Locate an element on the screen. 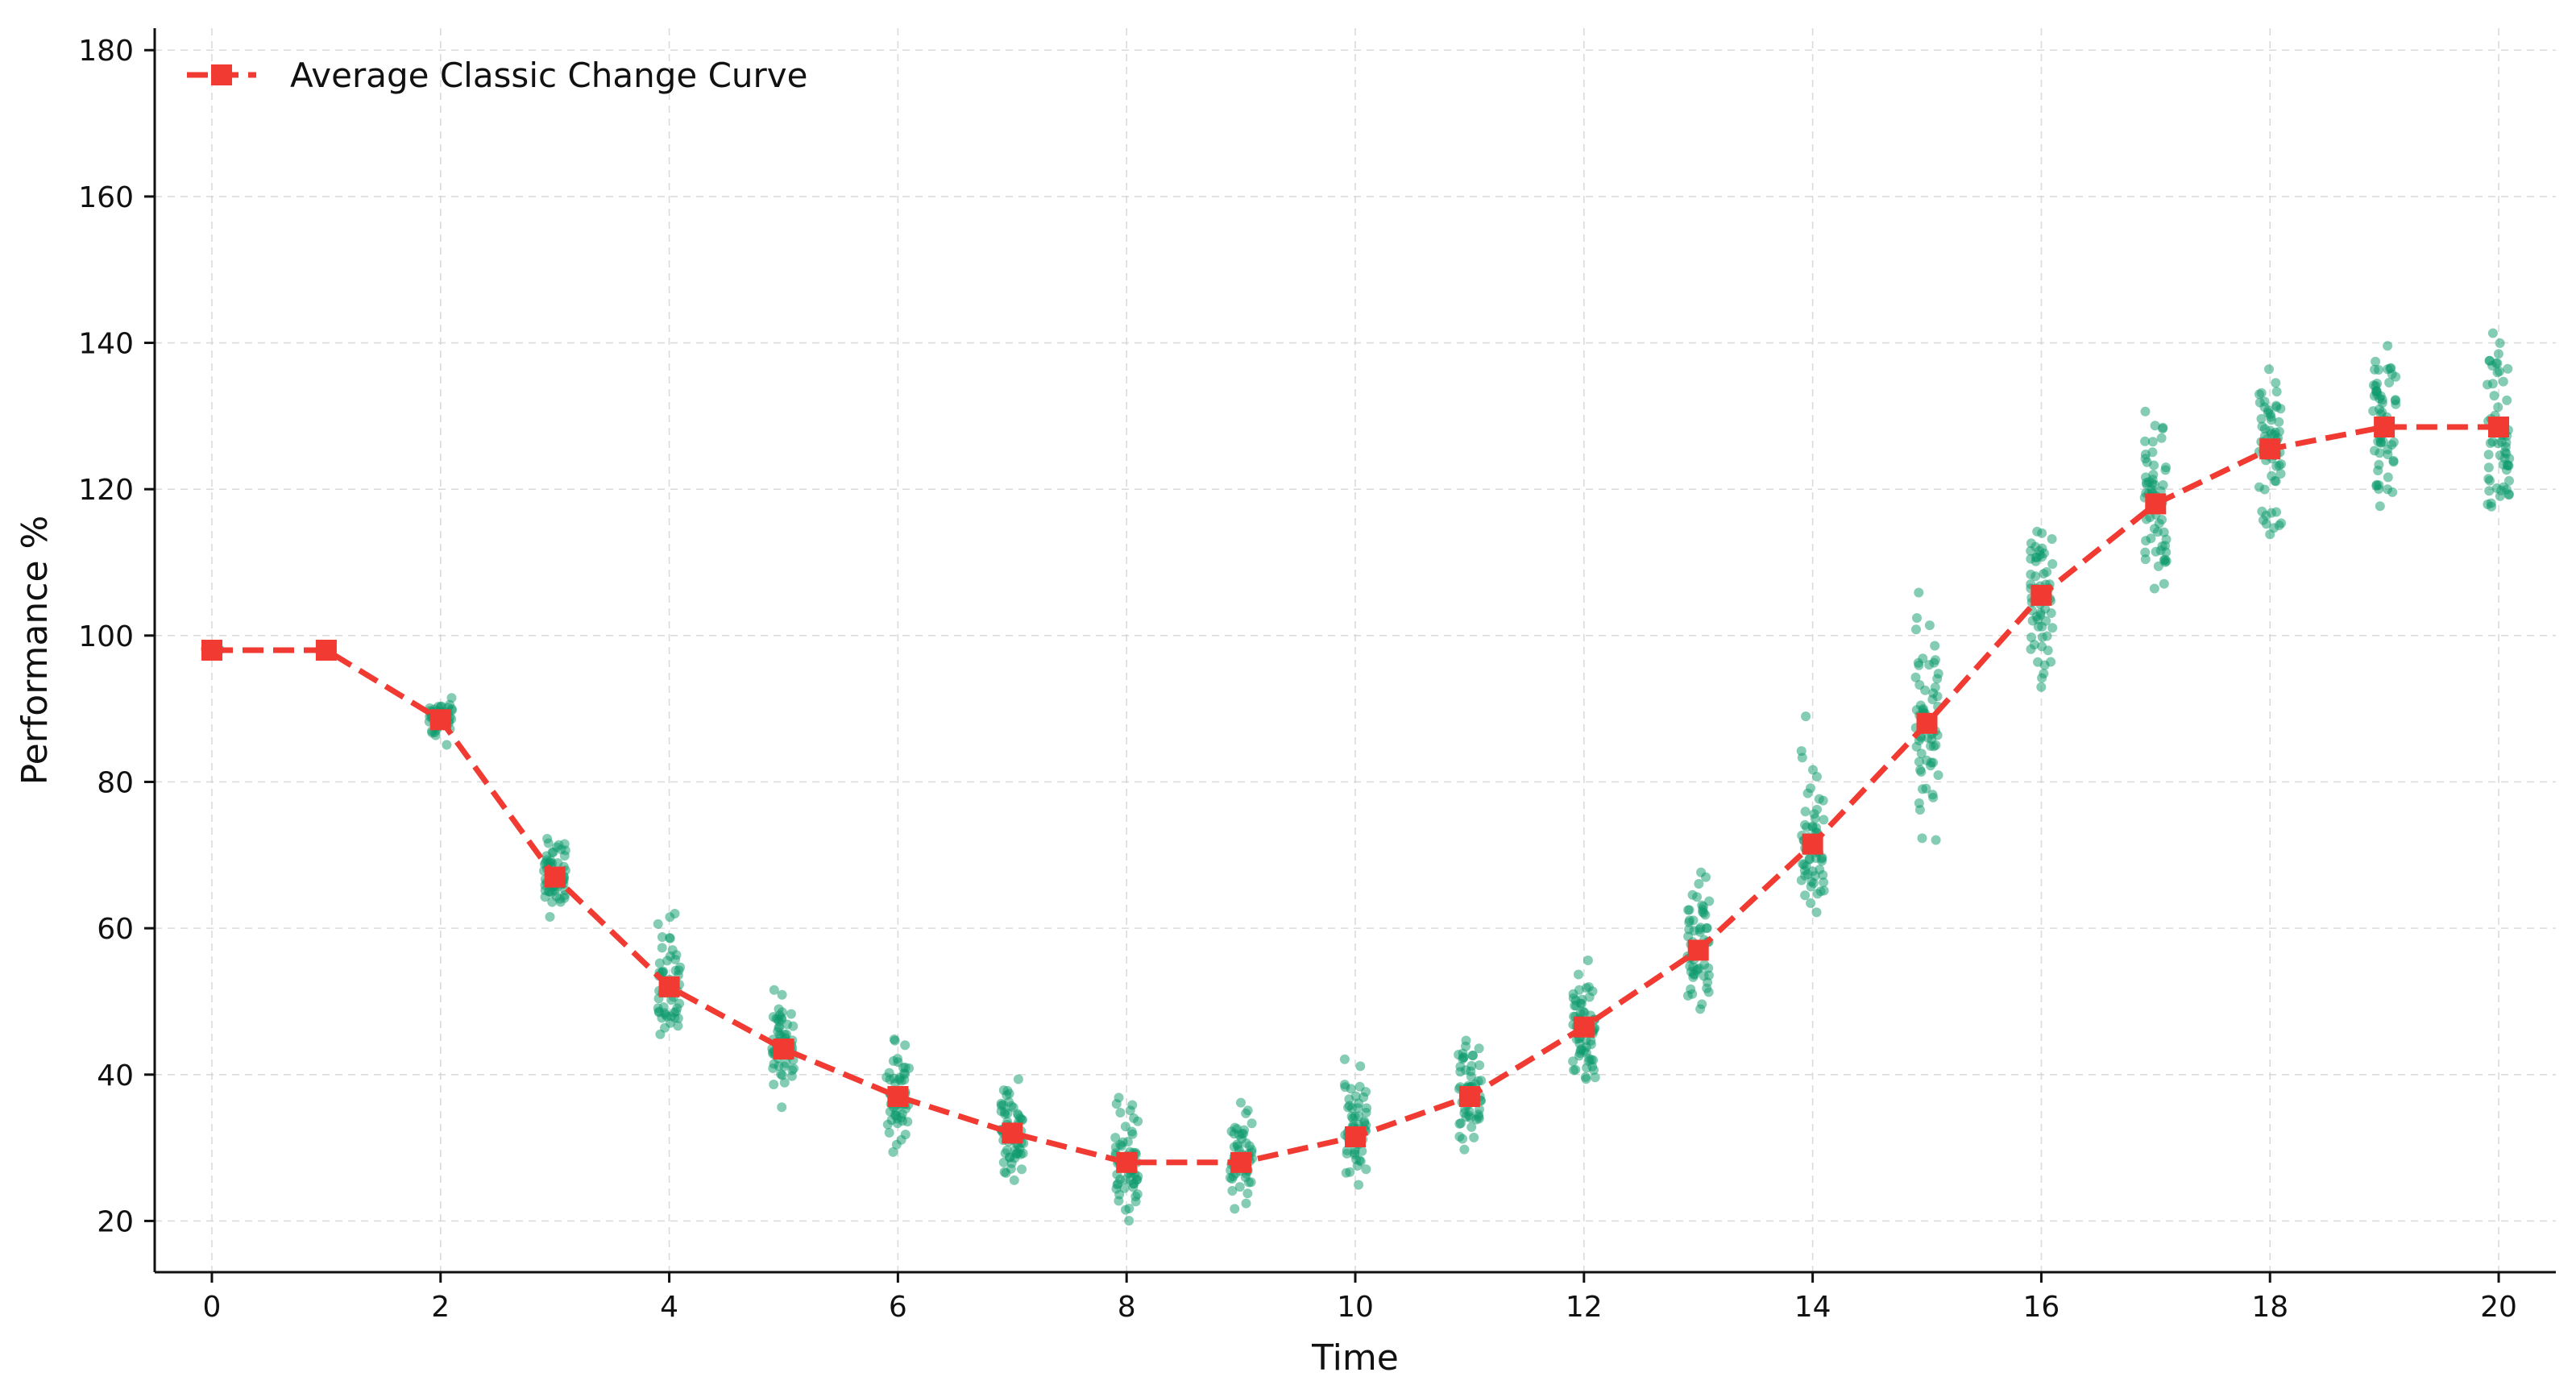 This screenshot has width=2576, height=1389. legend: Average Classic Change Curve is located at coordinates (498, 75).